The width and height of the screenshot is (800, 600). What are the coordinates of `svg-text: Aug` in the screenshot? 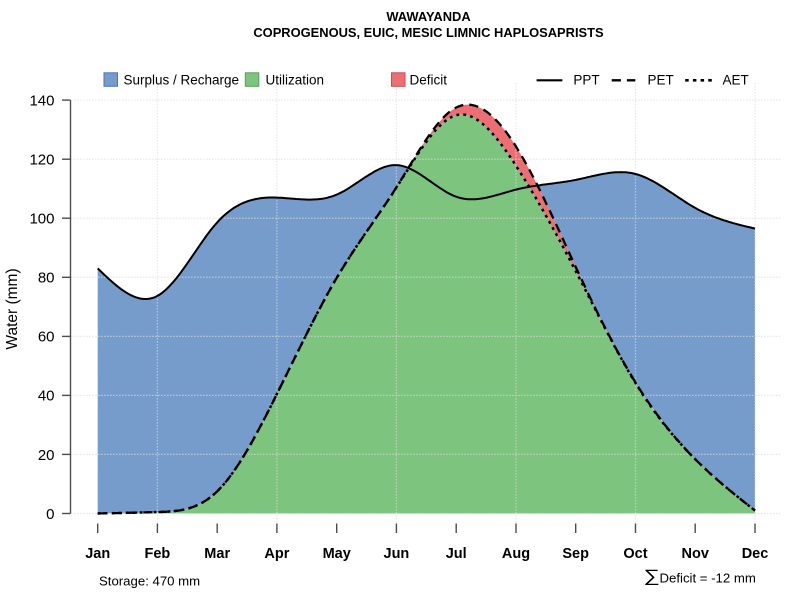 It's located at (516, 554).